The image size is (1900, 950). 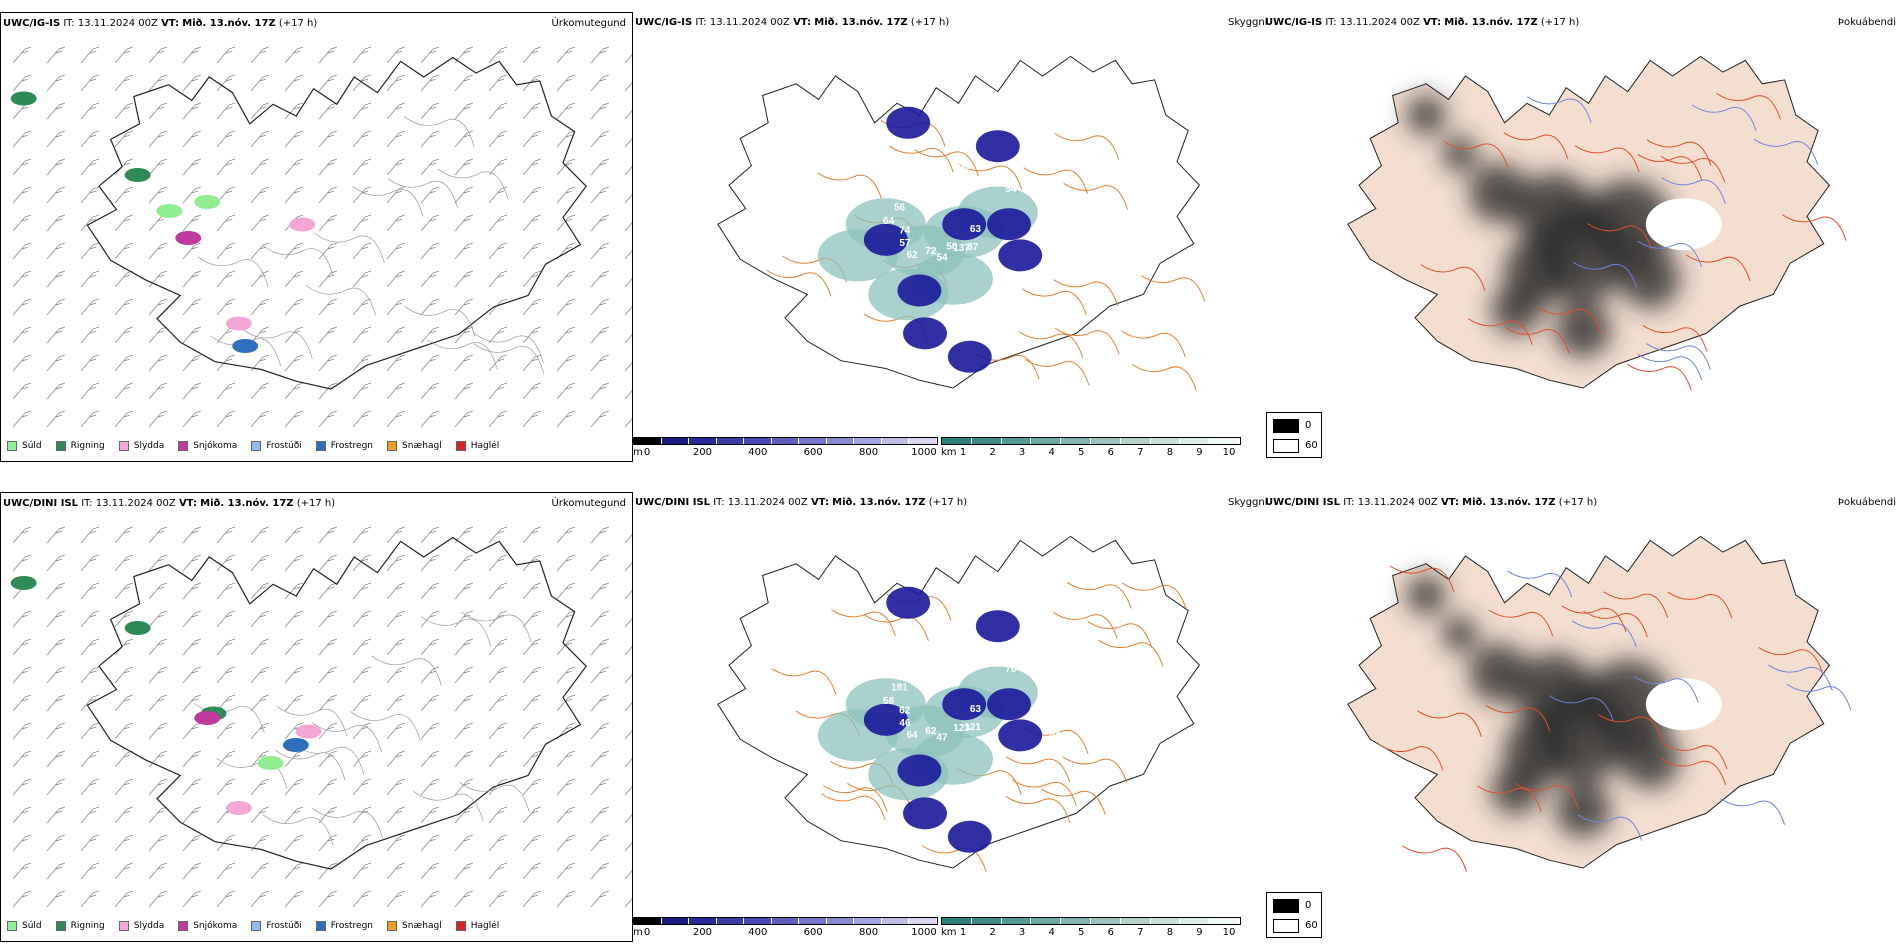 What do you see at coordinates (1684, 224) in the screenshot?
I see `clear-area` at bounding box center [1684, 224].